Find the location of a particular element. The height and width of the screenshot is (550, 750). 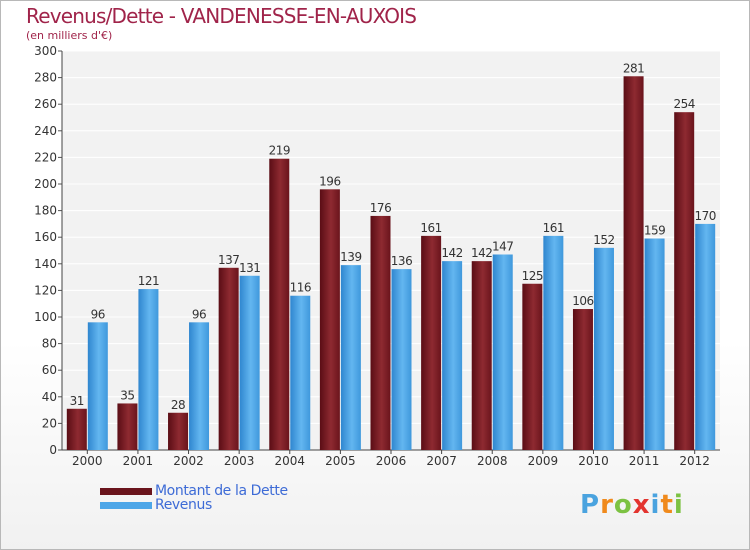

y-tick-label: 300 is located at coordinates (45, 51).